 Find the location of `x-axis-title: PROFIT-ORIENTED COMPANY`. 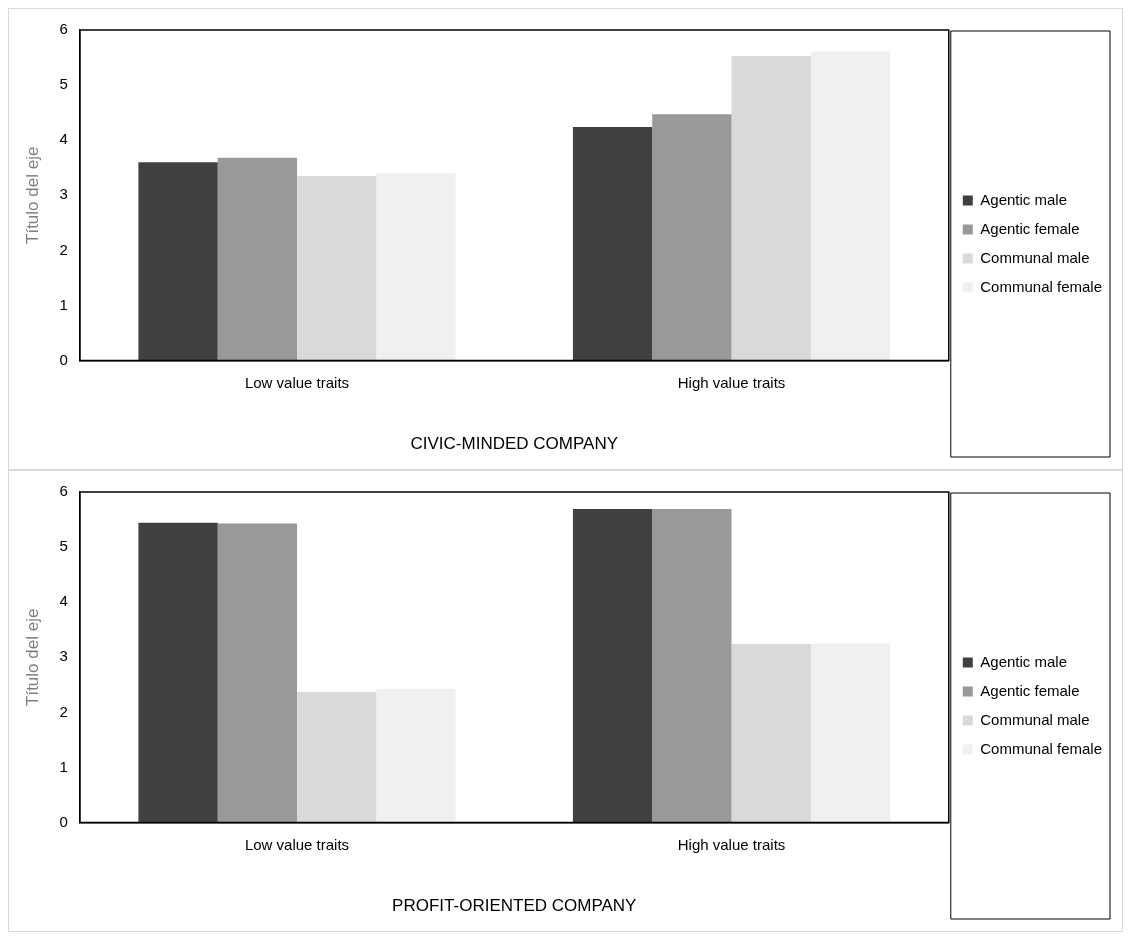

x-axis-title: PROFIT-ORIENTED COMPANY is located at coordinates (514, 906).